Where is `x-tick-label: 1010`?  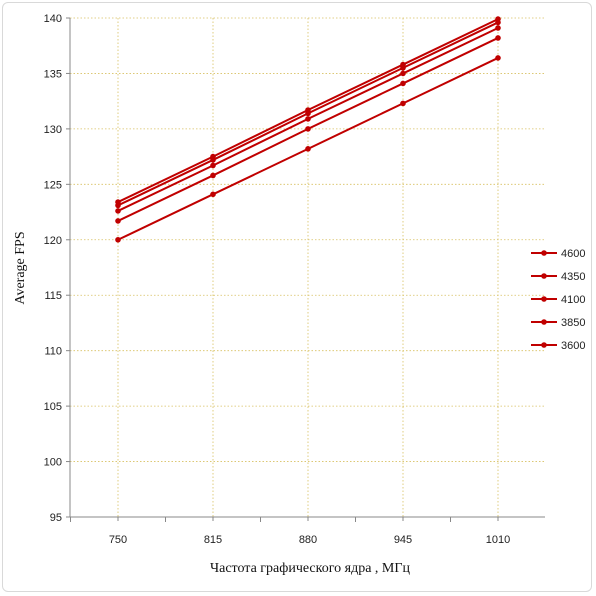
x-tick-label: 1010 is located at coordinates (498, 540).